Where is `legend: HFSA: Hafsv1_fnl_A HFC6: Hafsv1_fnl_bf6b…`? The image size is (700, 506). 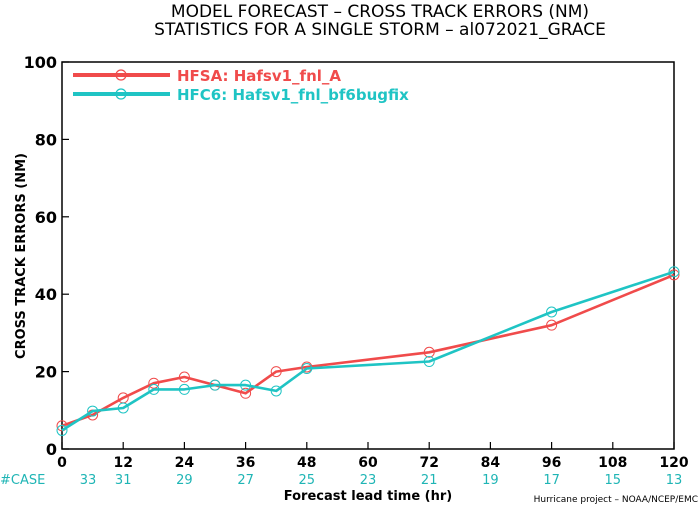
legend: HFSA: Hafsv1_fnl_A HFC6: Hafsv1_fnl_bf6b… is located at coordinates (241, 85).